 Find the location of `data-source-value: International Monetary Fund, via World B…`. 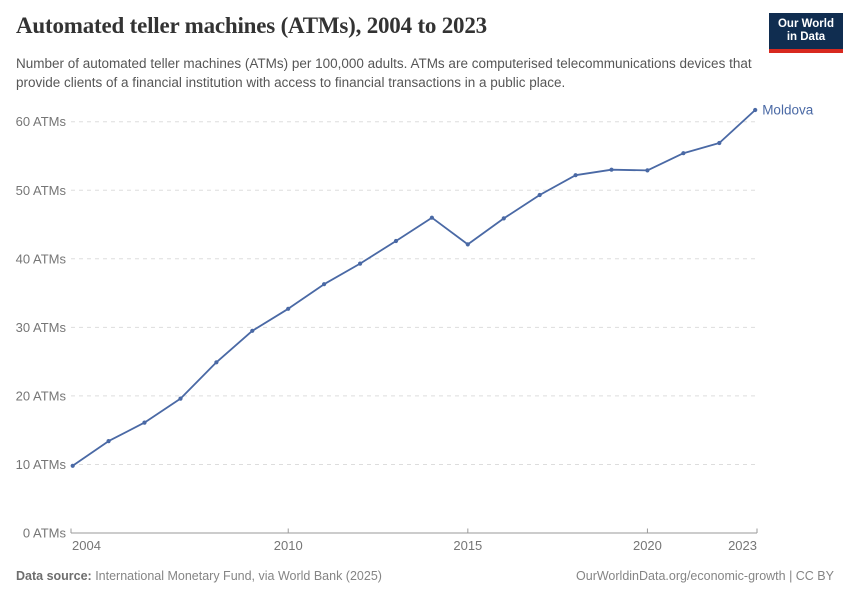

data-source-value: International Monetary Fund, via World B… is located at coordinates (236, 576).